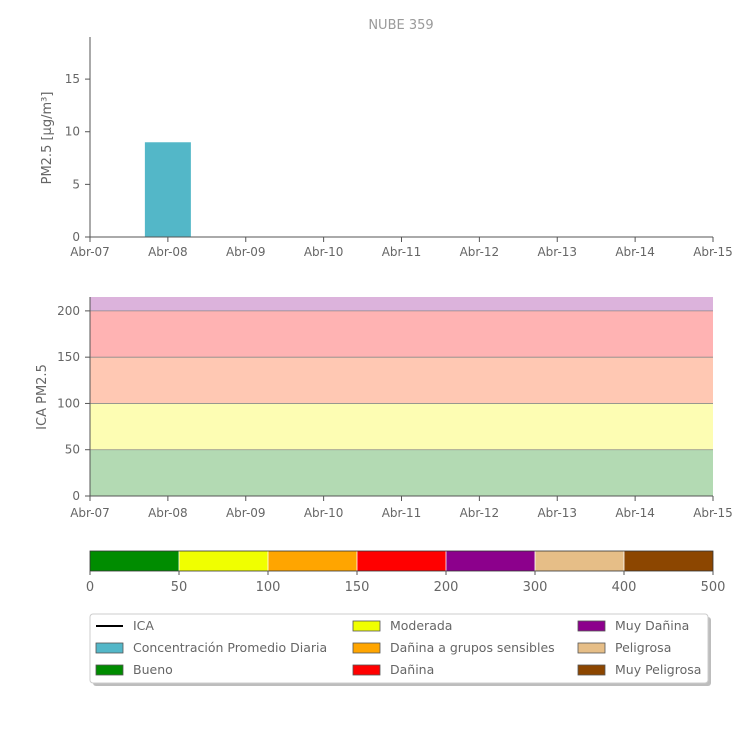  What do you see at coordinates (68, 311) in the screenshot?
I see `y-tick-label: 200` at bounding box center [68, 311].